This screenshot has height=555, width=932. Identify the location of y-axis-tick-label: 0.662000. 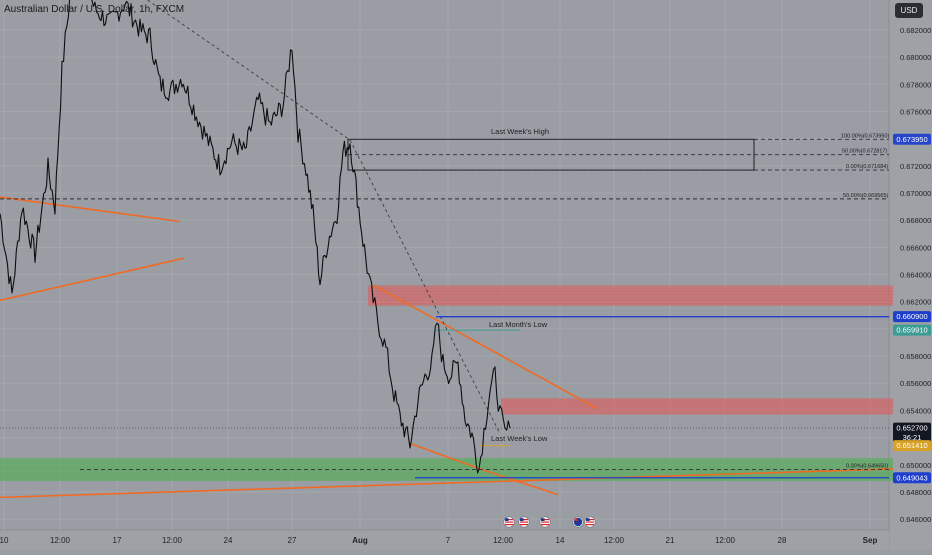
(915, 302).